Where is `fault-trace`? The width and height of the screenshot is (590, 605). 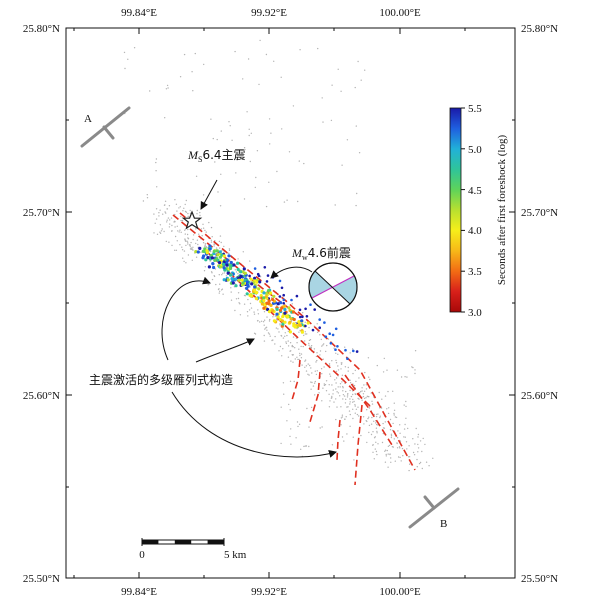 fault-trace is located at coordinates (315, 397).